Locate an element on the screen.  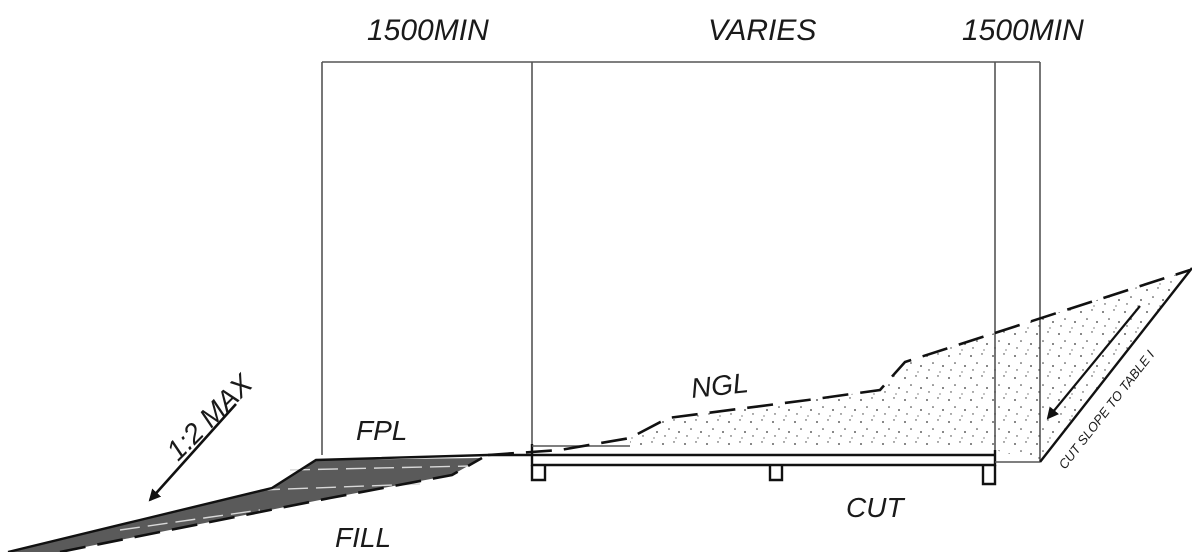
fill-batter-line is located at coordinates (248, 502).